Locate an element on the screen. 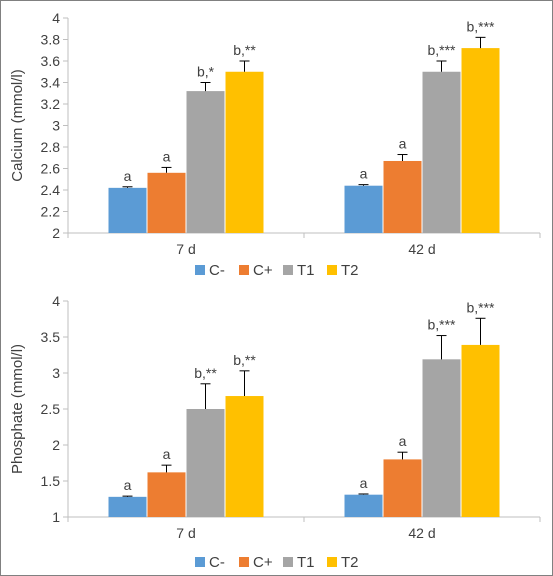  y-tick-label: 2.4 is located at coordinates (51, 190).